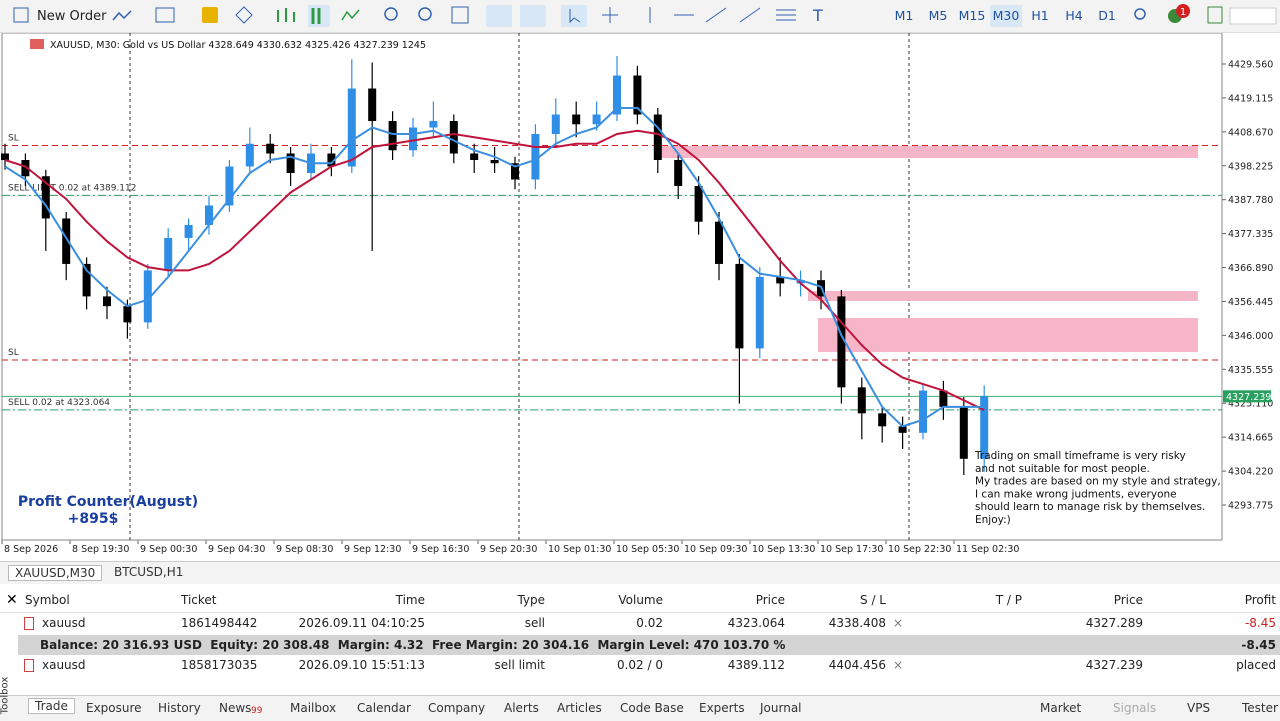 The image size is (1280, 721). What do you see at coordinates (384, 708) in the screenshot?
I see `bottom-tab: Calendar` at bounding box center [384, 708].